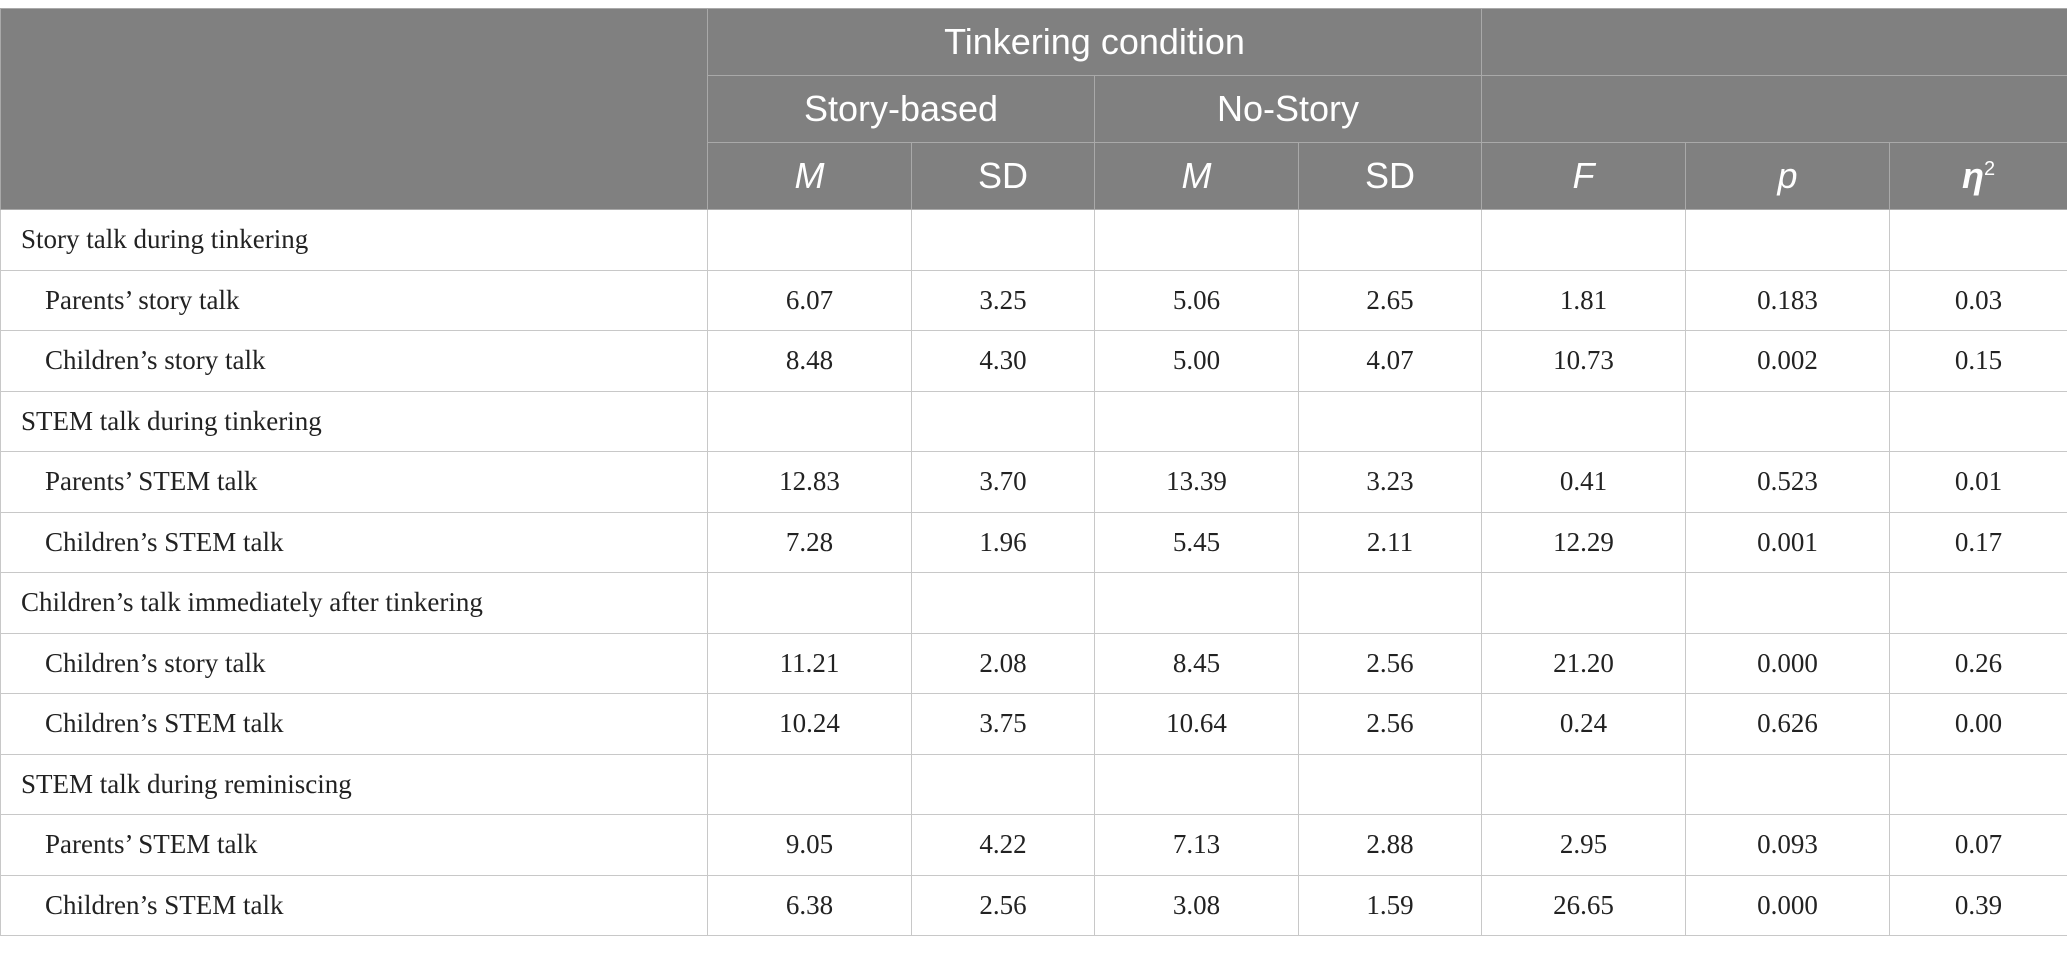  Describe the element at coordinates (1788, 542) in the screenshot. I see `value-cell: 0.001` at that location.